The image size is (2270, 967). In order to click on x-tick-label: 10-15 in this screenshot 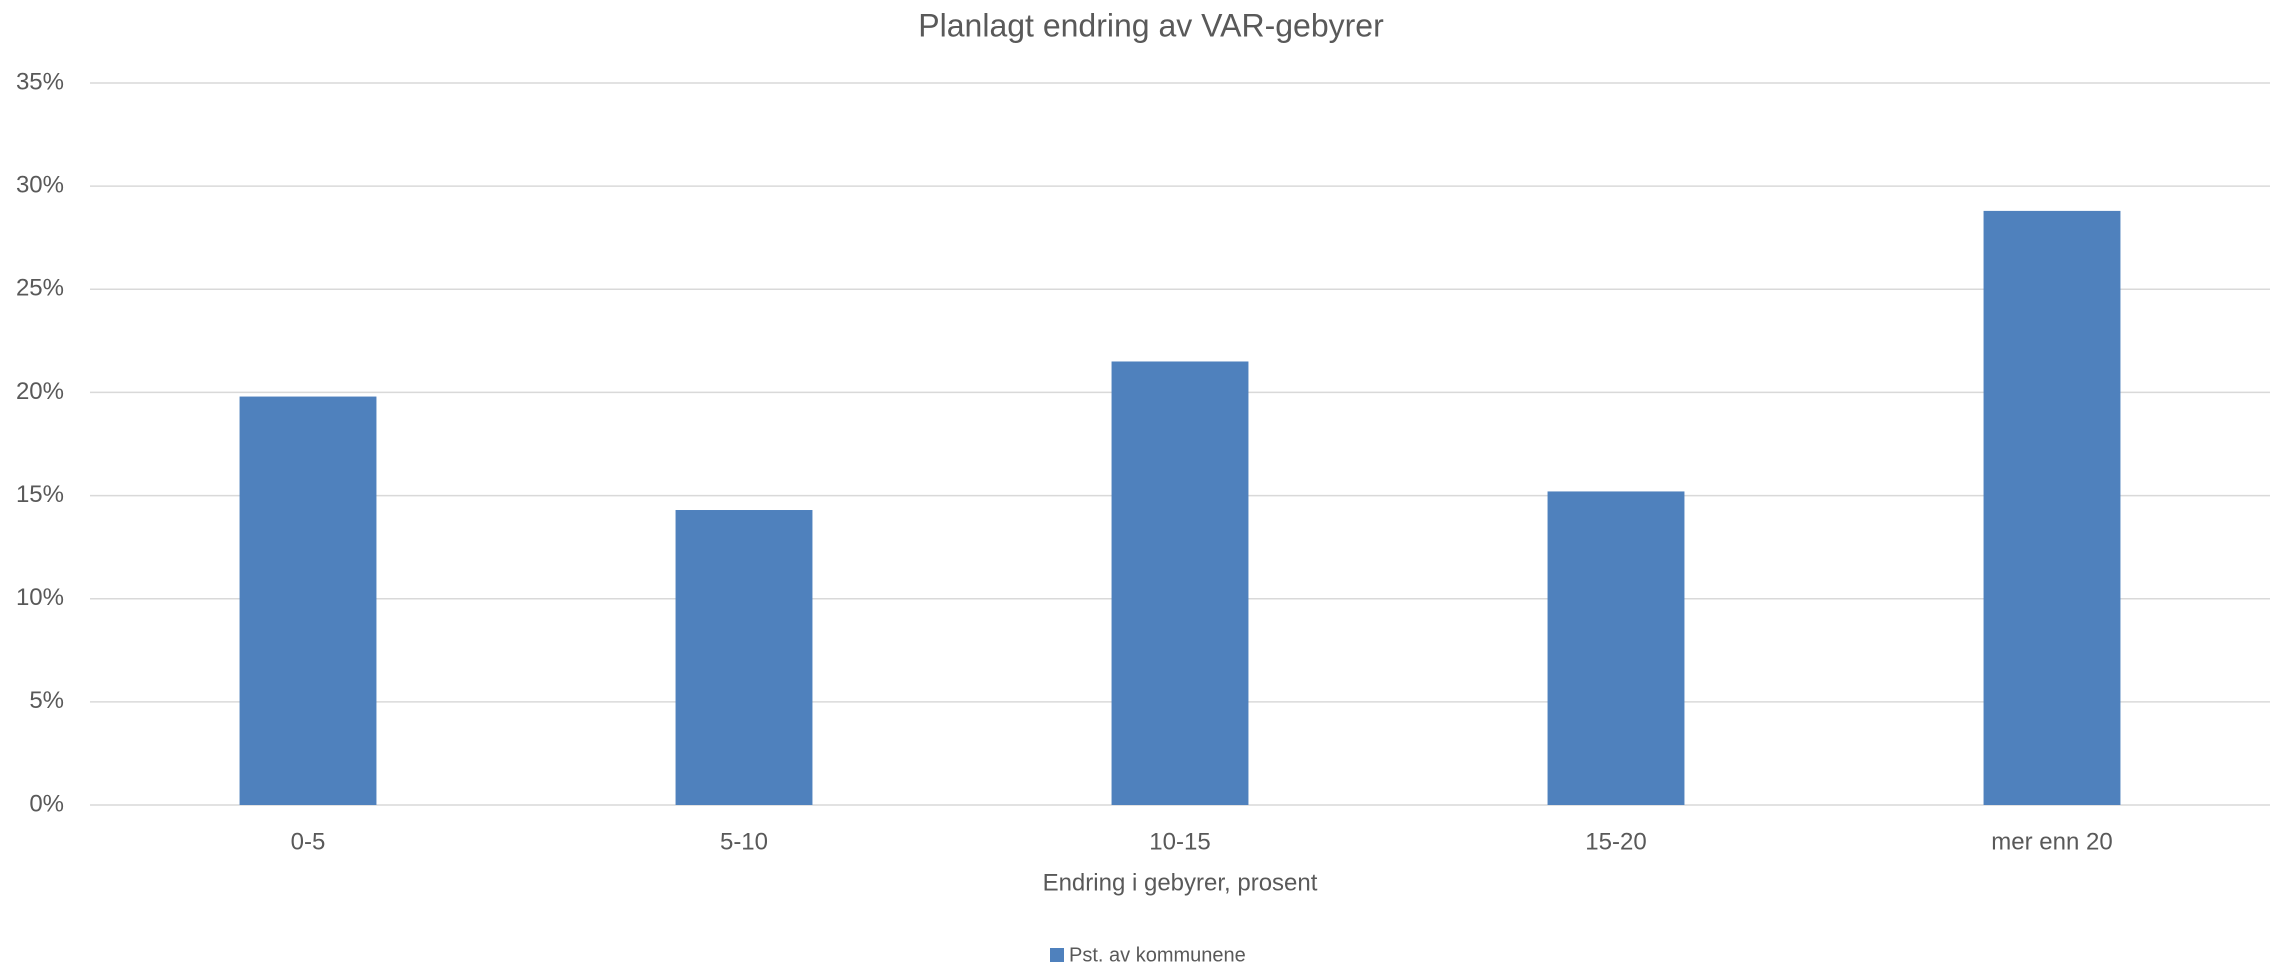, I will do `click(1179, 841)`.